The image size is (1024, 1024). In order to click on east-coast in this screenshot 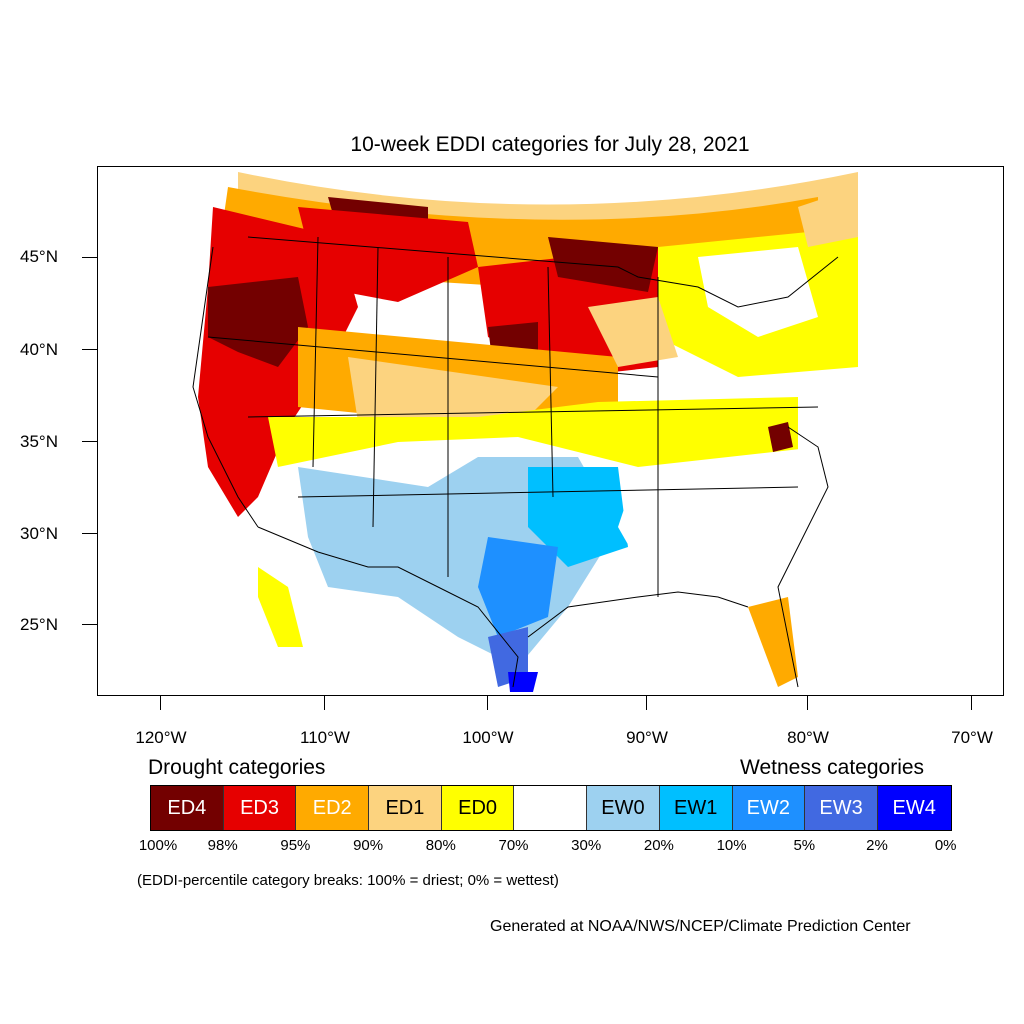, I will do `click(803, 557)`.